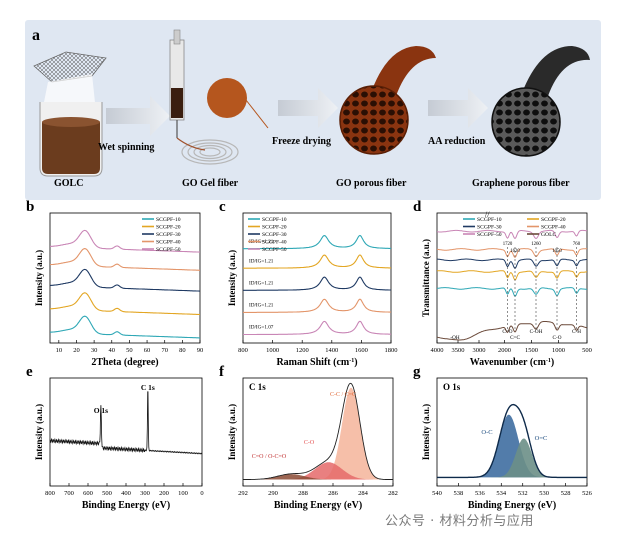  Describe the element at coordinates (168, 243) in the screenshot. I see `legend-label-b: SCGPF-40` at that location.